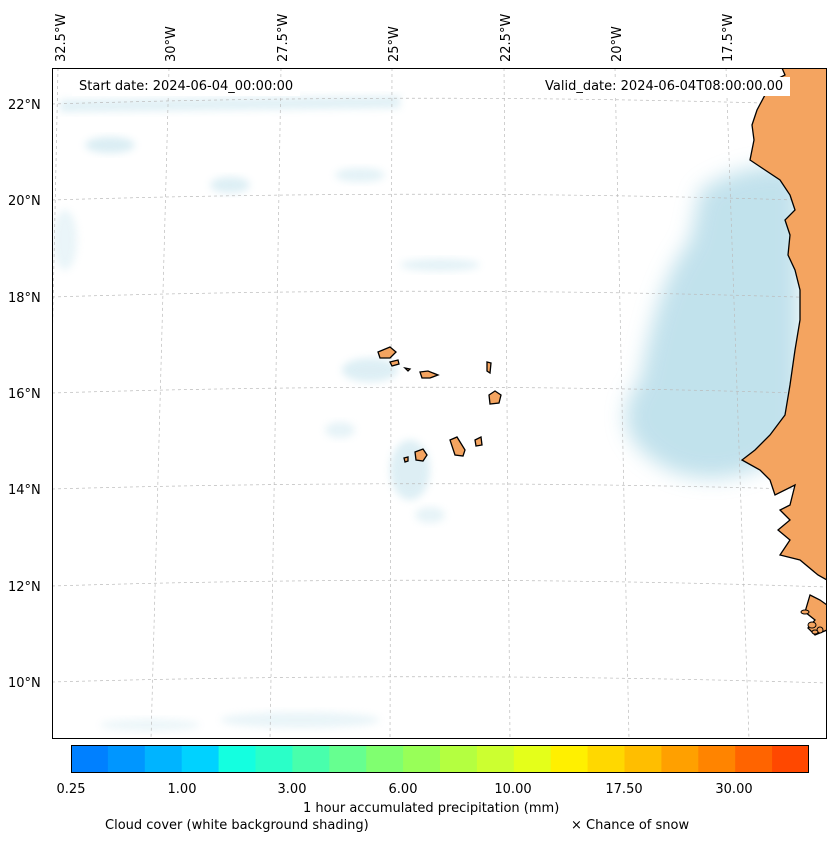  Describe the element at coordinates (783, 324) in the screenshot. I see `africa-land` at that location.